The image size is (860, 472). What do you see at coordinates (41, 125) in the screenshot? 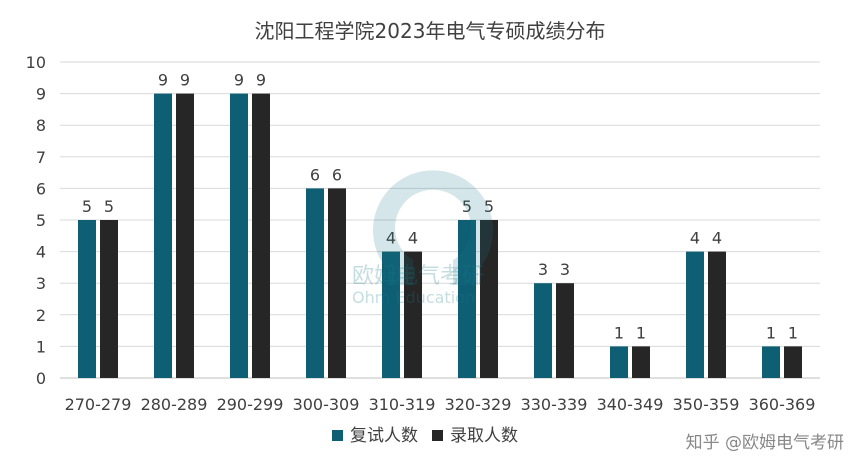
I see `y-tick-label: 8` at bounding box center [41, 125].